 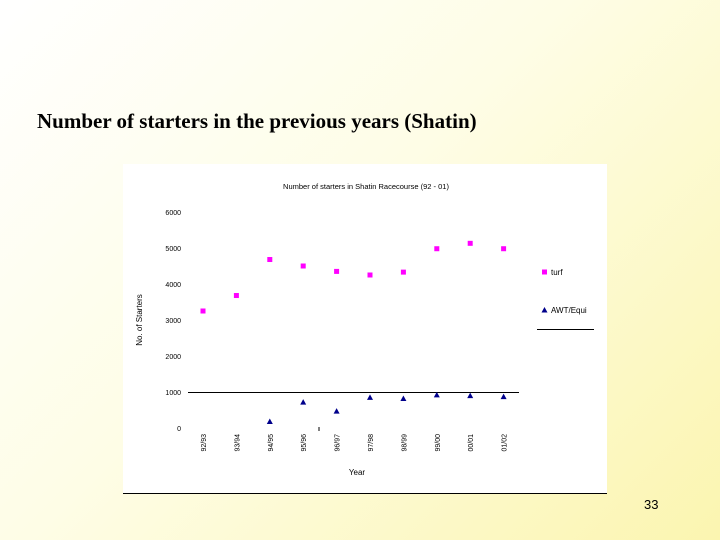 I want to click on x-tick-label: 98/99, so click(x=404, y=443).